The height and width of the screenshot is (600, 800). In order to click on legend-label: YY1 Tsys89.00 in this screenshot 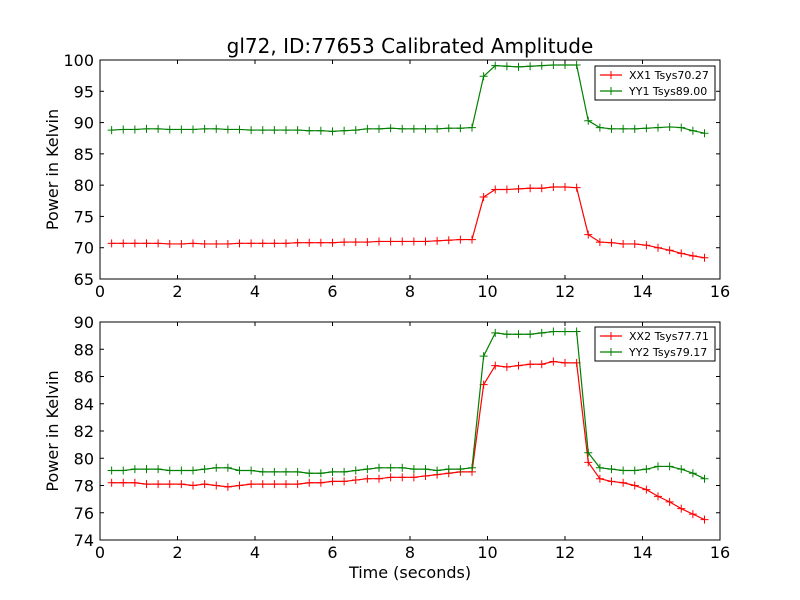, I will do `click(667, 91)`.